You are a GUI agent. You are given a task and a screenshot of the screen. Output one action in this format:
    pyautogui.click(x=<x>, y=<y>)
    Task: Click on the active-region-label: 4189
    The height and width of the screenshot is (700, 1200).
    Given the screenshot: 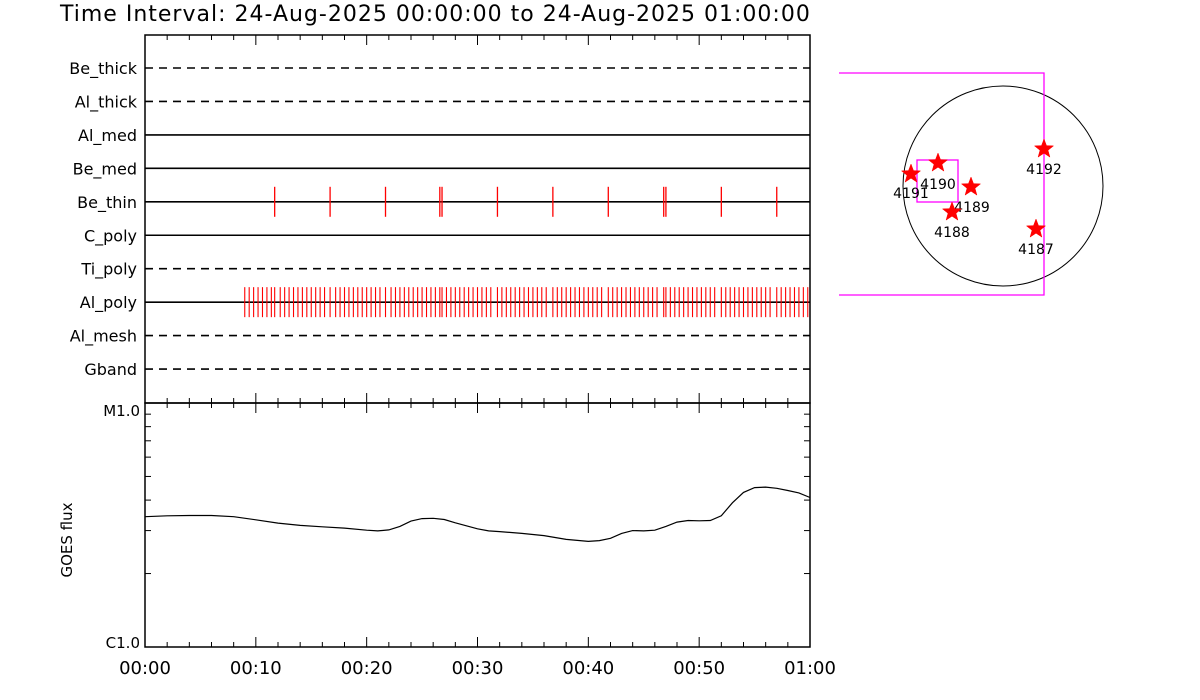 What is the action you would take?
    pyautogui.click(x=972, y=208)
    